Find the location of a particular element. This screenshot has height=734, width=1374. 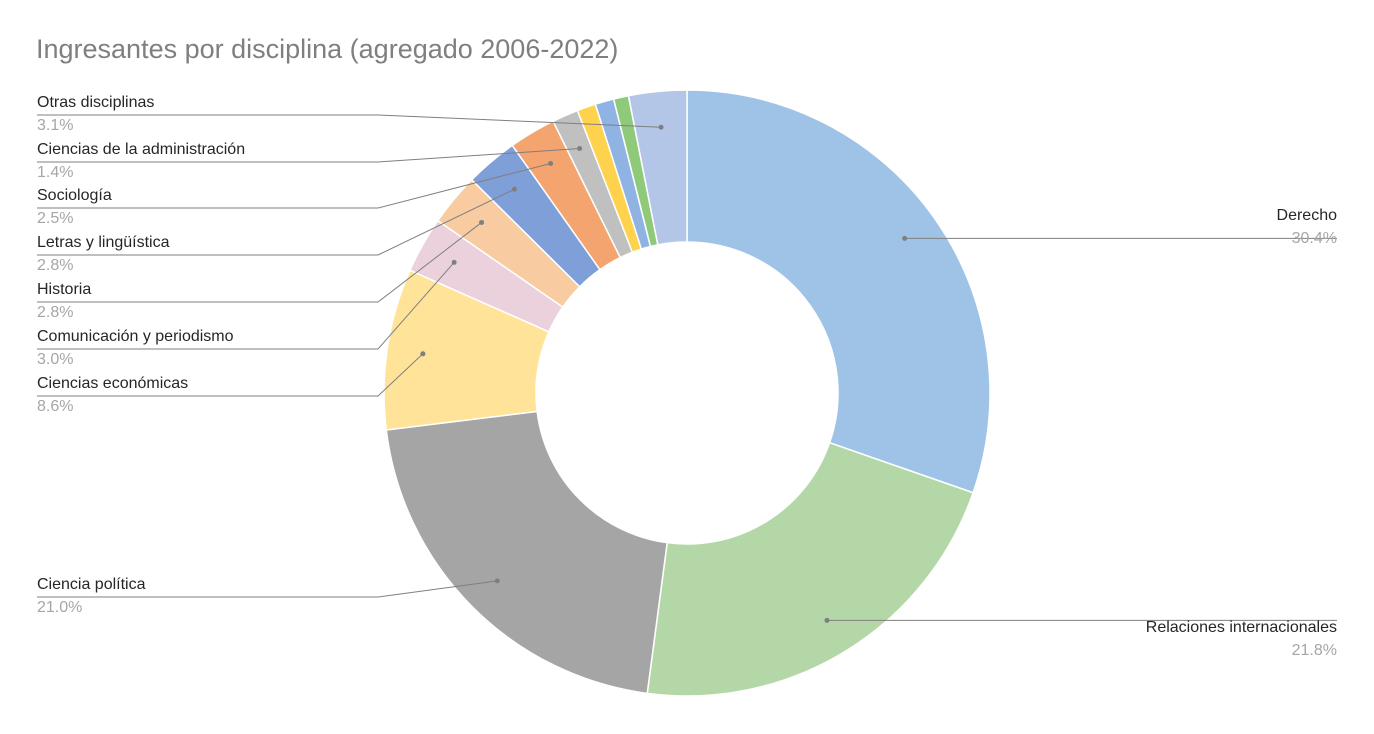

slice-otras-disciplinas is located at coordinates (657, 167).